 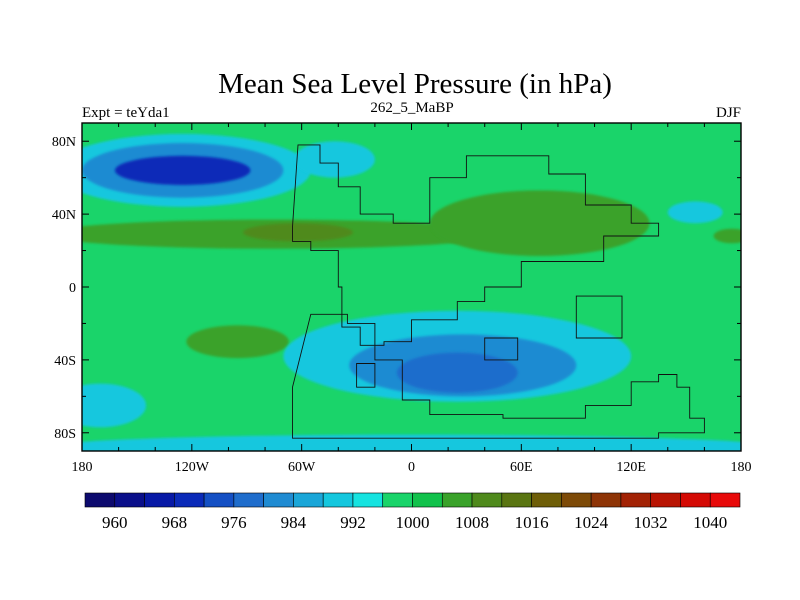 I want to click on colorbar-label: 968, so click(x=175, y=522).